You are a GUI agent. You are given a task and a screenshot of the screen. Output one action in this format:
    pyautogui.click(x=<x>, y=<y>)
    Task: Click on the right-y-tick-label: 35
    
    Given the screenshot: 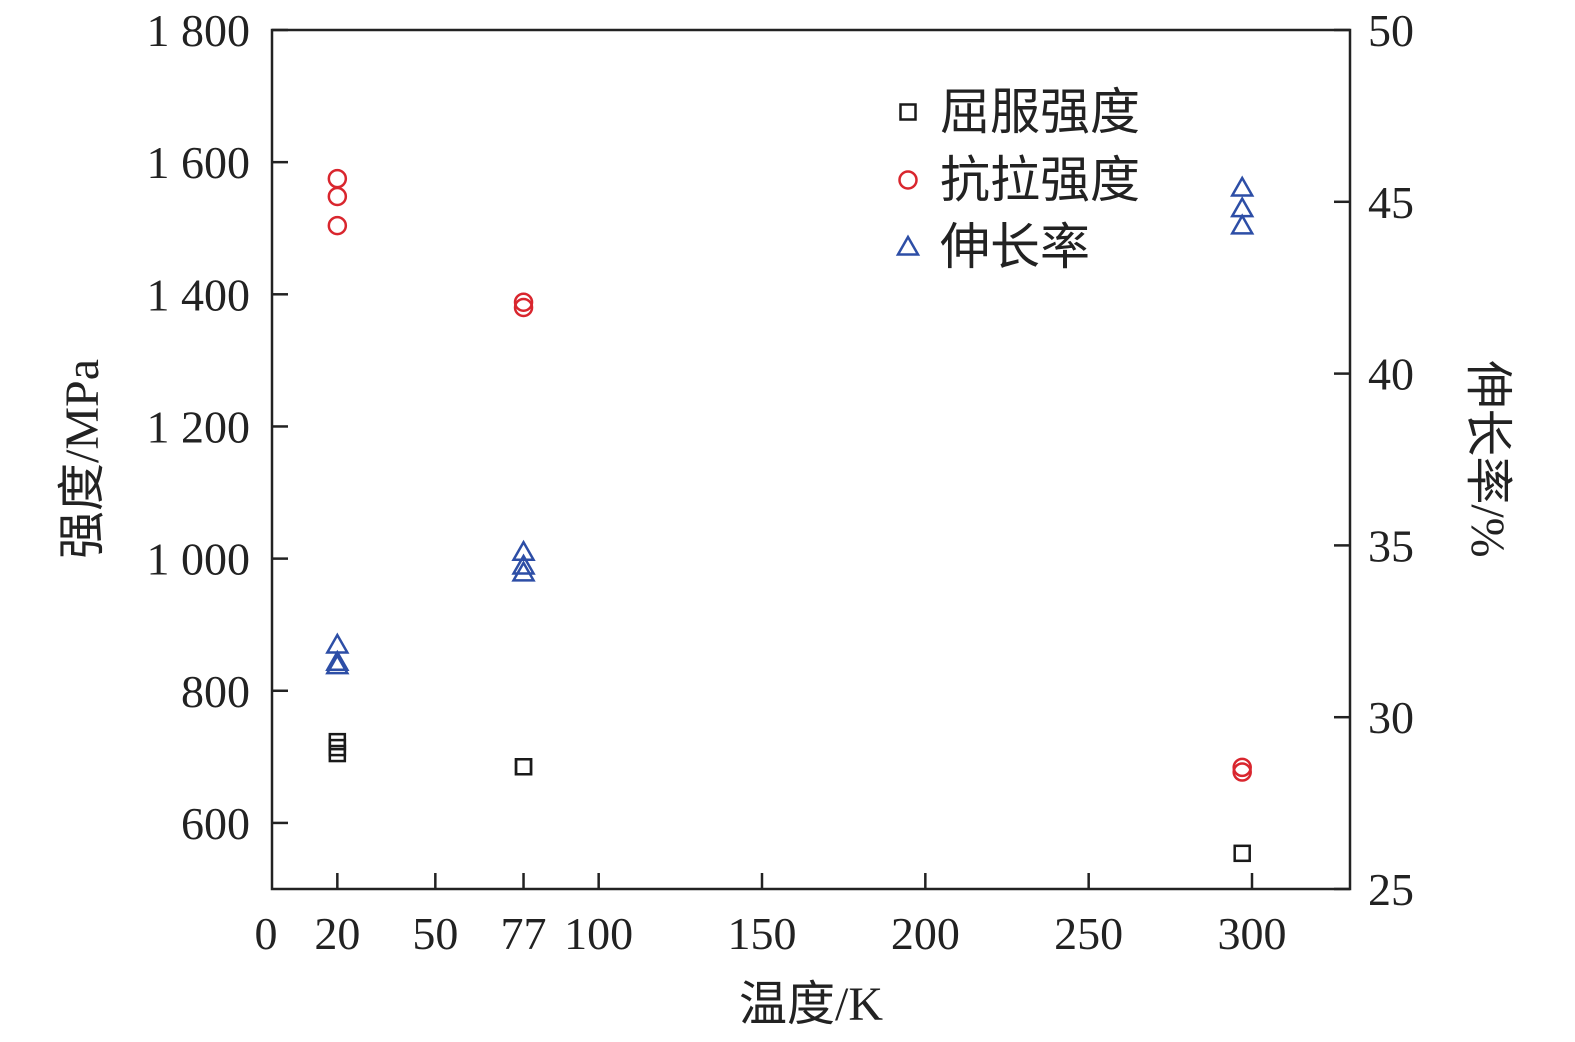 What is the action you would take?
    pyautogui.click(x=1391, y=545)
    